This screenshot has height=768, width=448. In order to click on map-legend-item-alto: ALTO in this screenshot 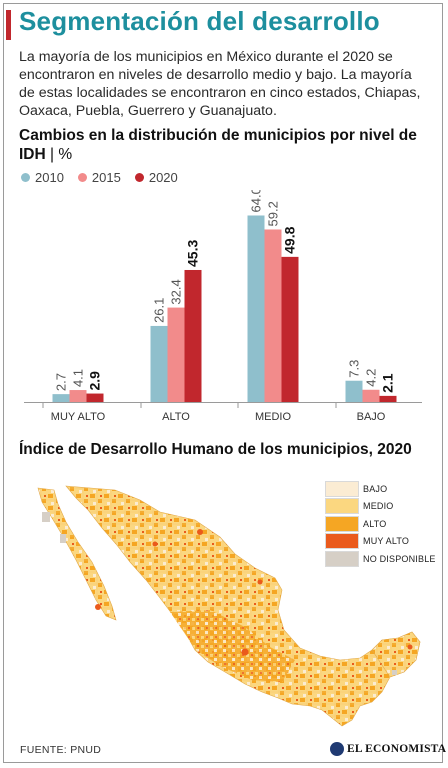, I will do `click(380, 524)`.